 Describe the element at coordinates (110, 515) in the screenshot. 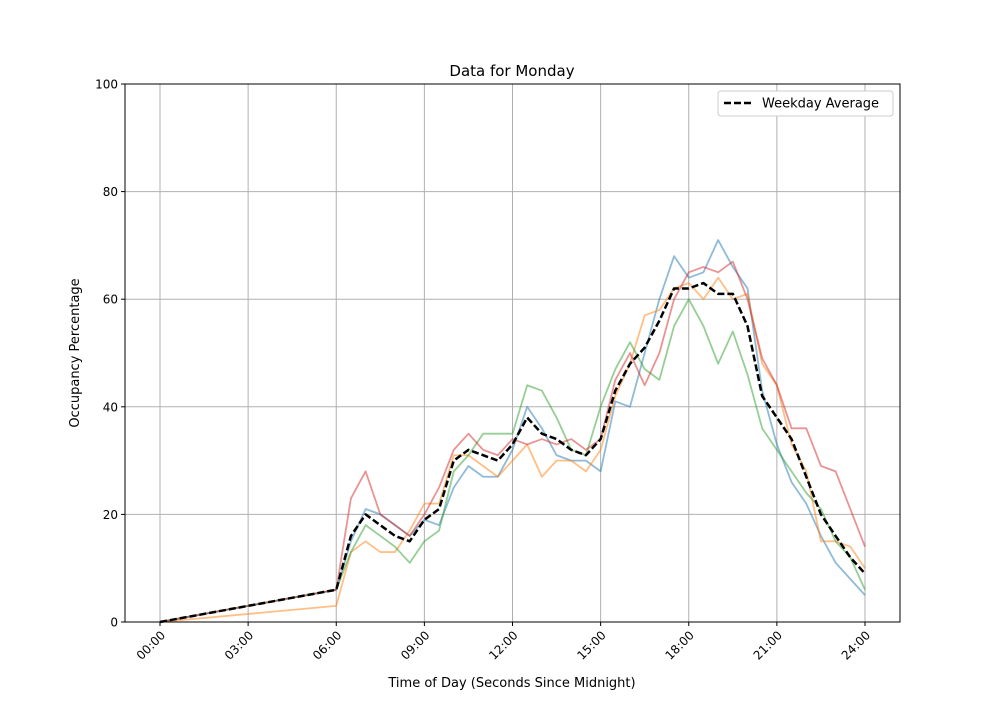

I see `y-tick-label: 20` at that location.